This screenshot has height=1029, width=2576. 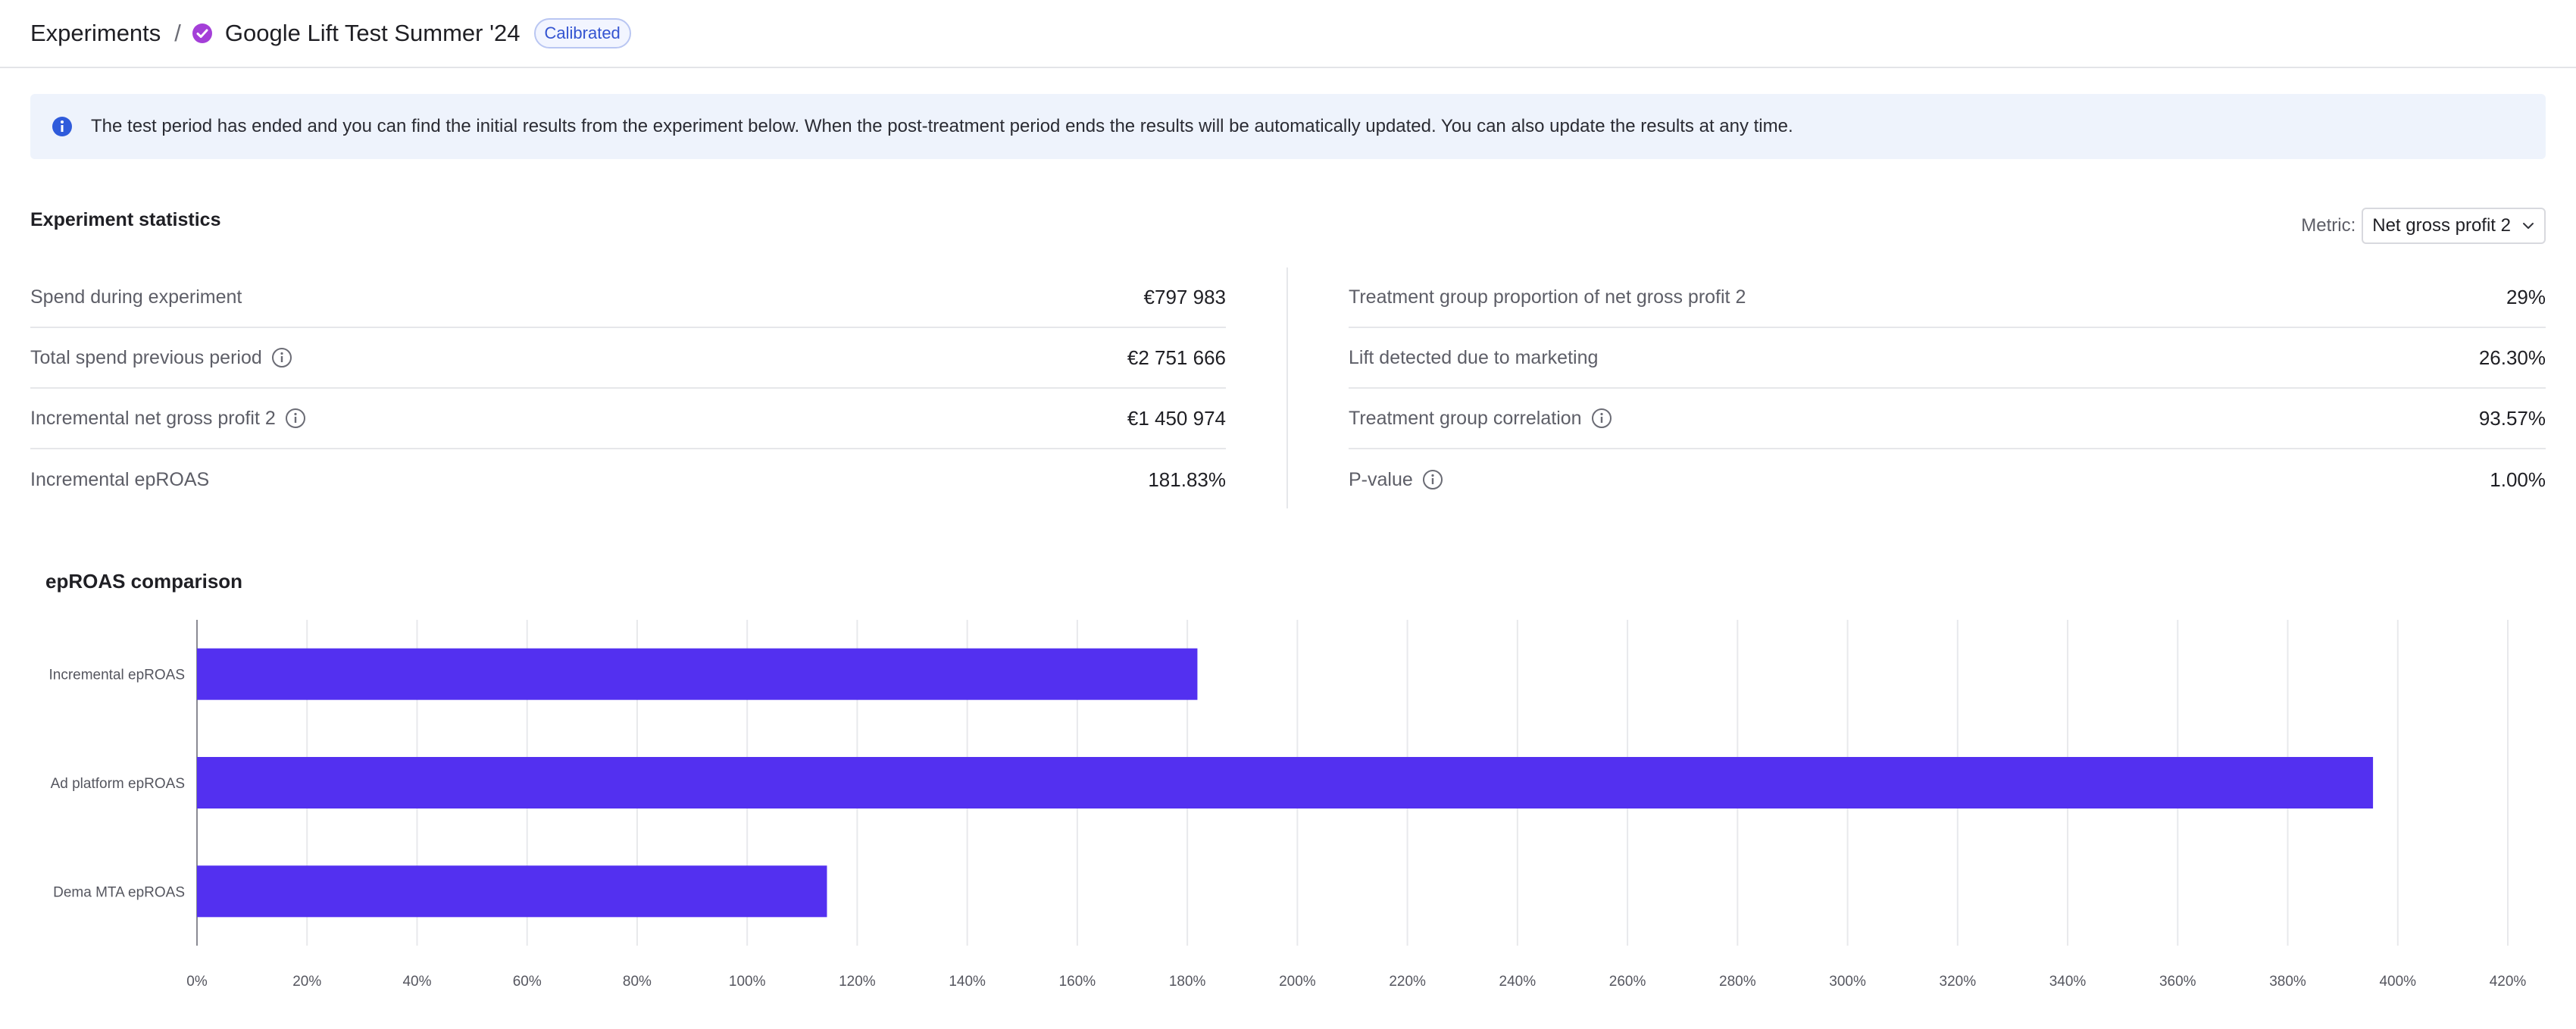 What do you see at coordinates (2512, 357) in the screenshot?
I see `stat-value: 26.30%` at bounding box center [2512, 357].